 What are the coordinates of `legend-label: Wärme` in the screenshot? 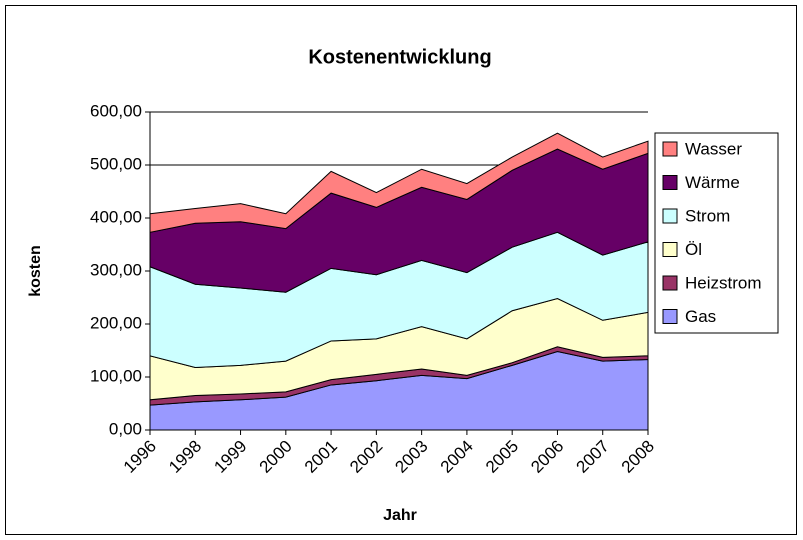 It's located at (712, 182).